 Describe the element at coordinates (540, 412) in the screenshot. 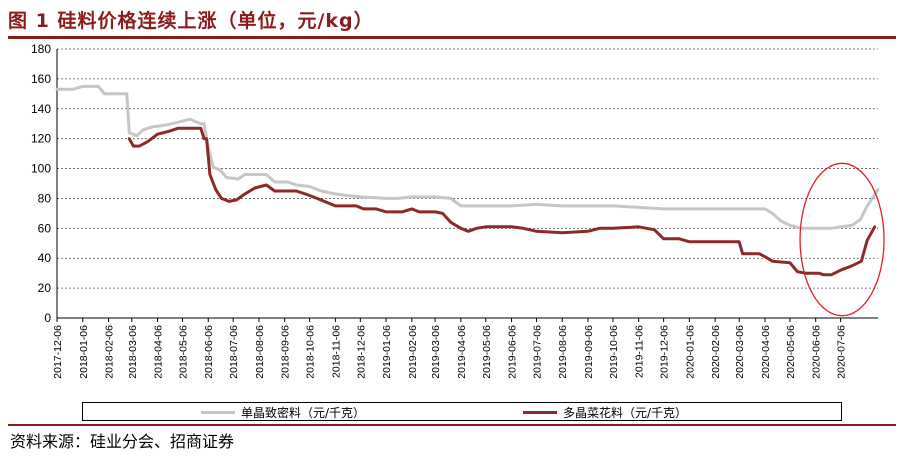

I see `legend-swatch-poly` at that location.